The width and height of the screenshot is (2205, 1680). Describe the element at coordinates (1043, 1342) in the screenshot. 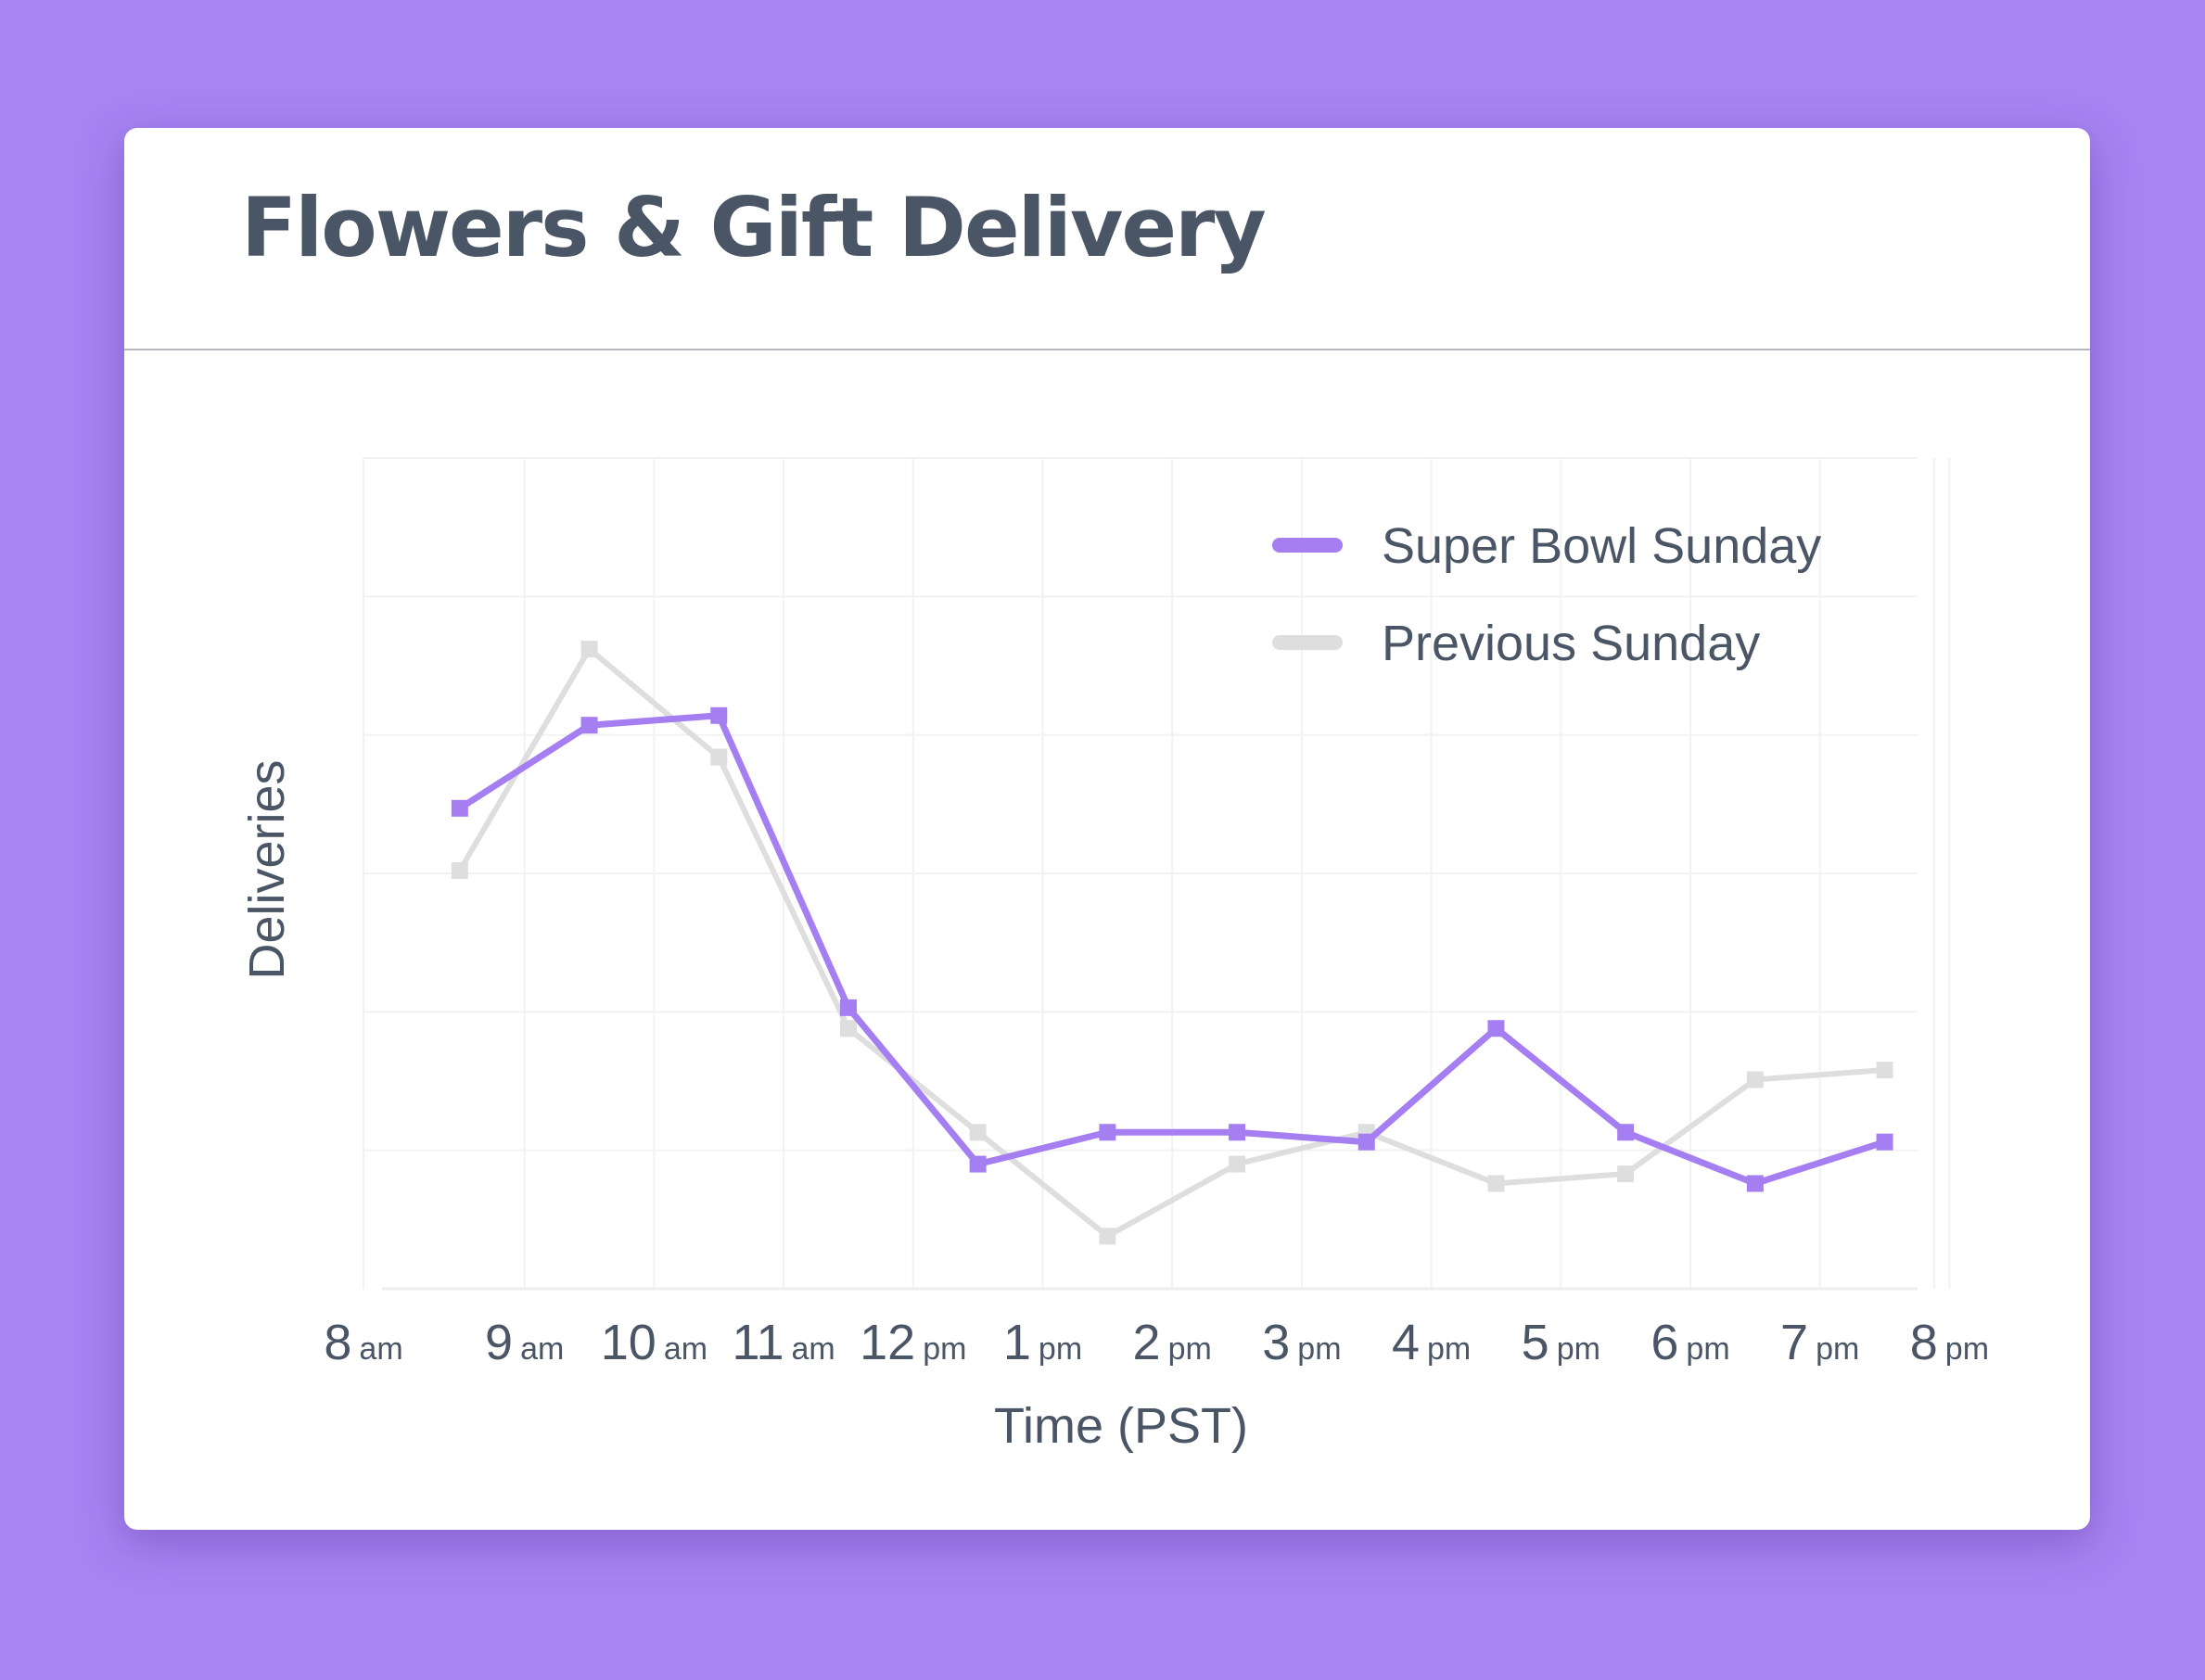

I see `x-tick-label: 1 pm` at that location.